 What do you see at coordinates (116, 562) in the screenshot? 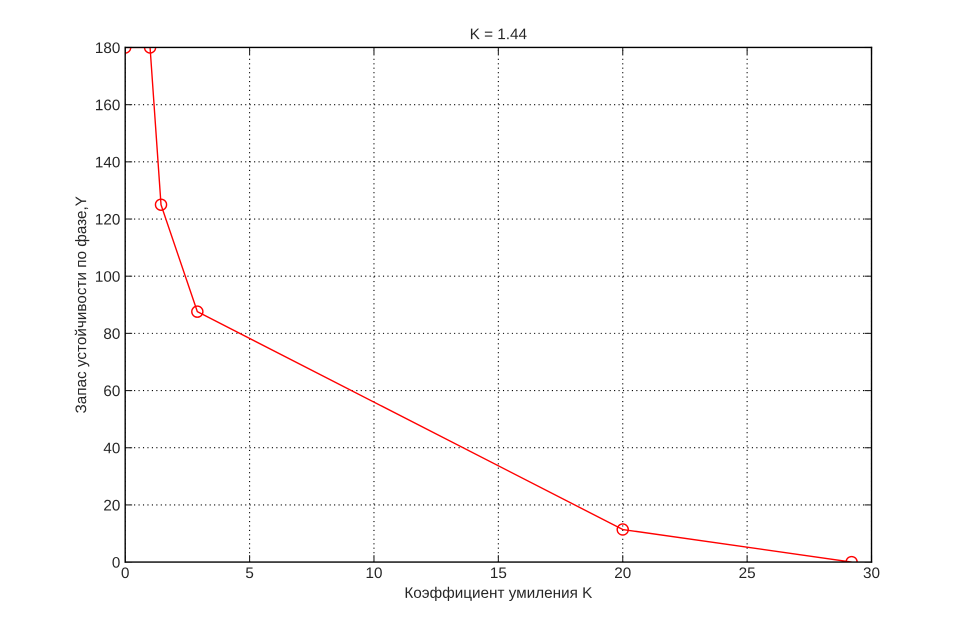
I see `y-tick-label: 0` at bounding box center [116, 562].